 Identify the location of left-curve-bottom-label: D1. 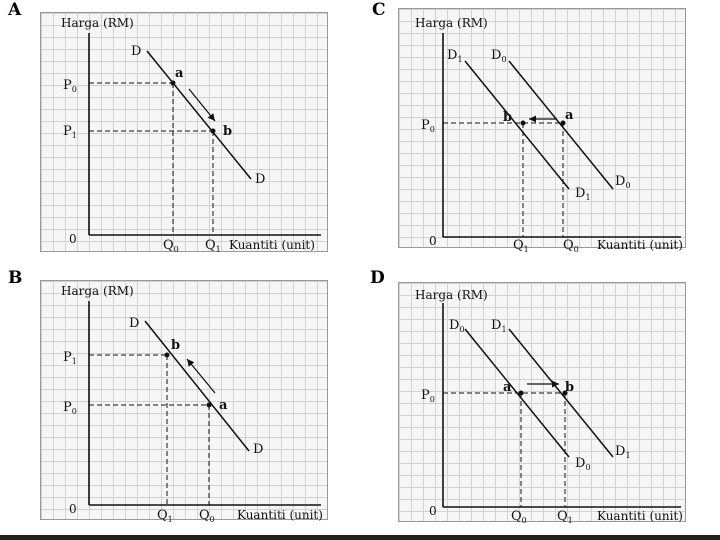
(583, 194).